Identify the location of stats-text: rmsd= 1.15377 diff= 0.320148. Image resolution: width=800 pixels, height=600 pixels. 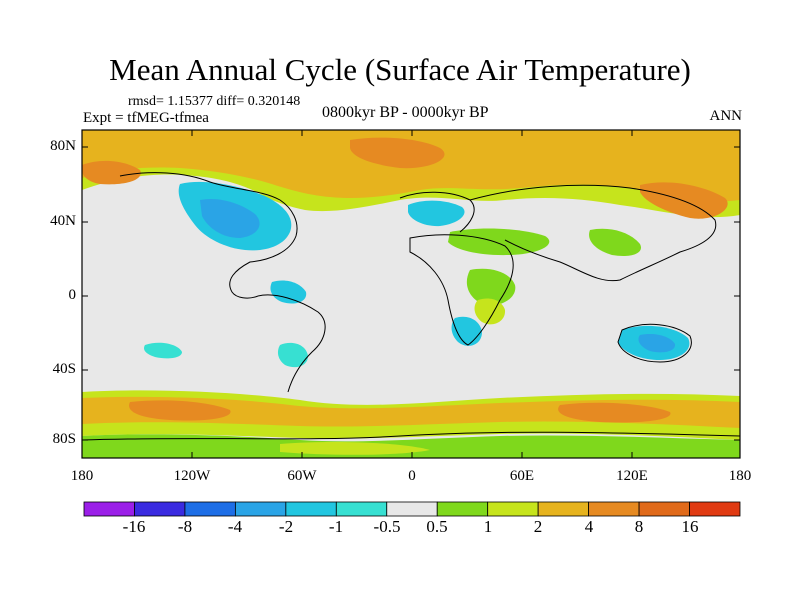
(214, 101).